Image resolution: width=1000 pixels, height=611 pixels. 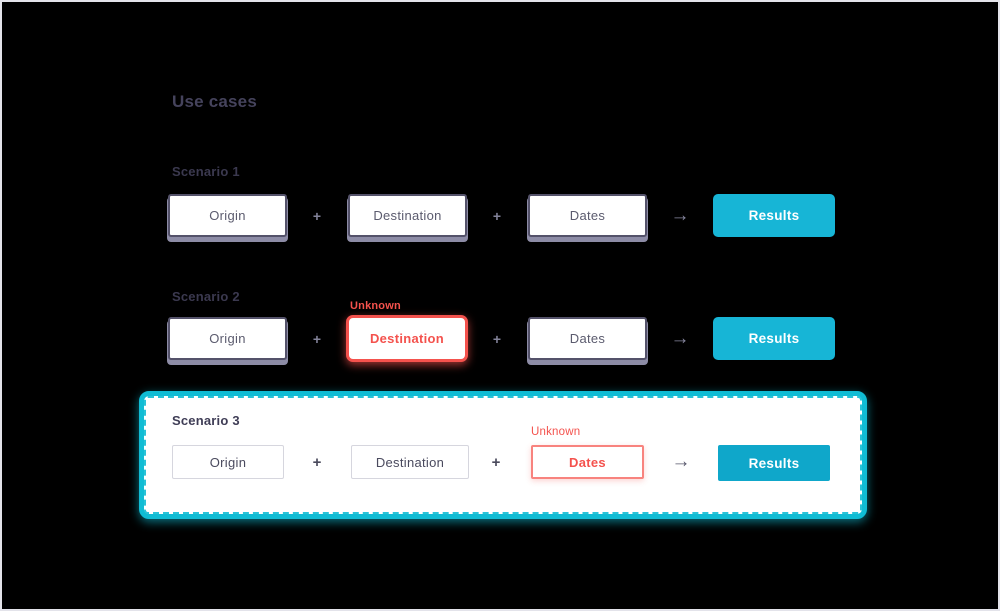 I want to click on scenario-2-origin-box: Origin, so click(x=227, y=338).